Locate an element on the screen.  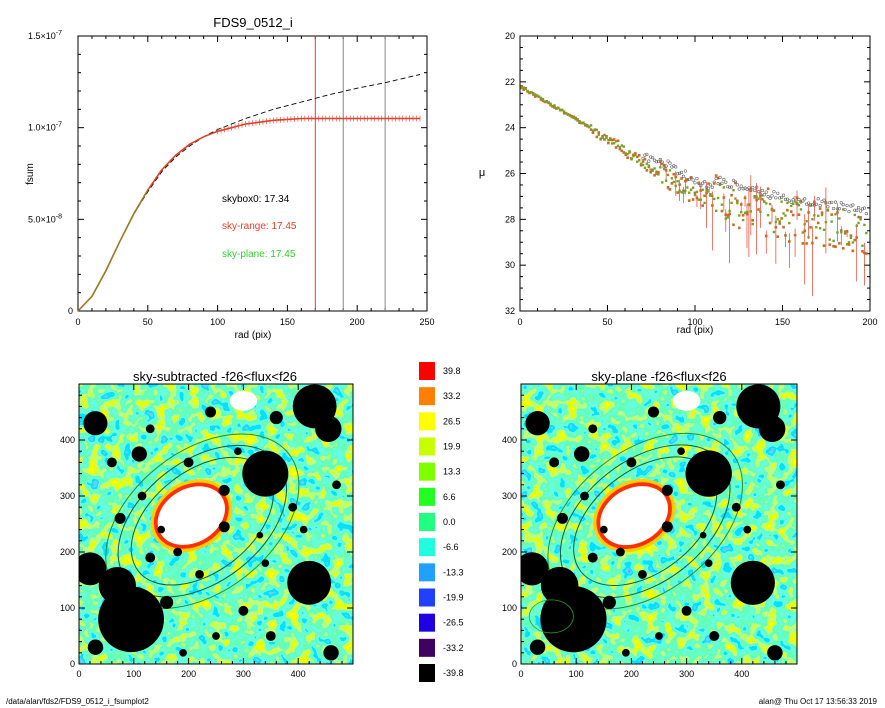
colorbar-label-5: 6.6 is located at coordinates (449, 497).